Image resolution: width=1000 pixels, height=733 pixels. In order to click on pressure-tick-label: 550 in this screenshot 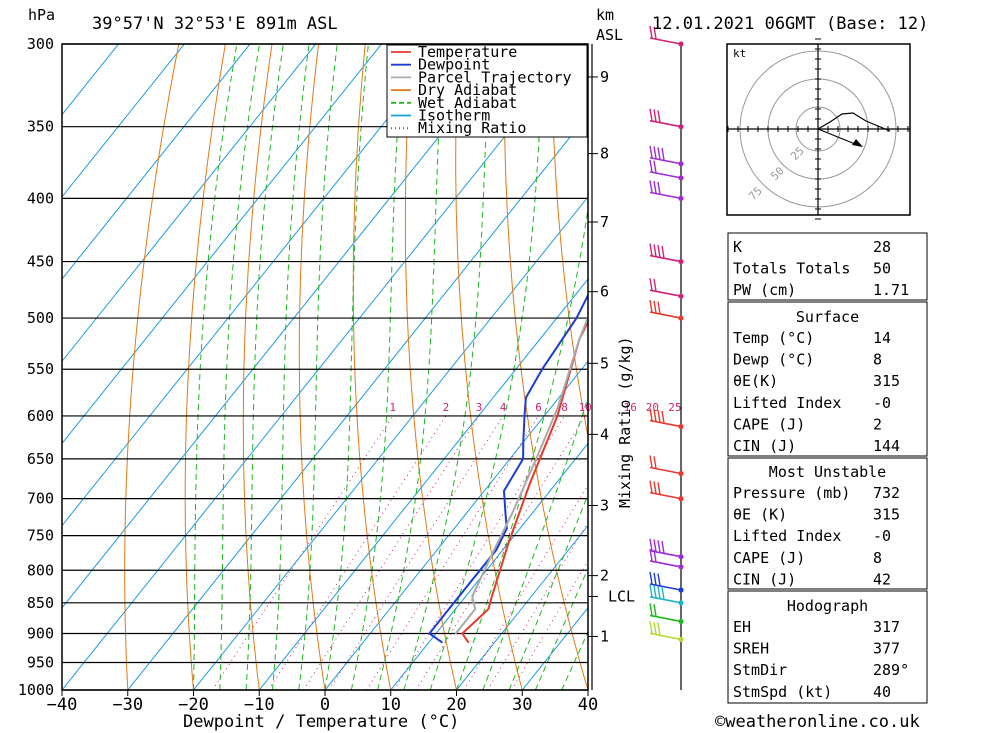, I will do `click(40, 369)`.